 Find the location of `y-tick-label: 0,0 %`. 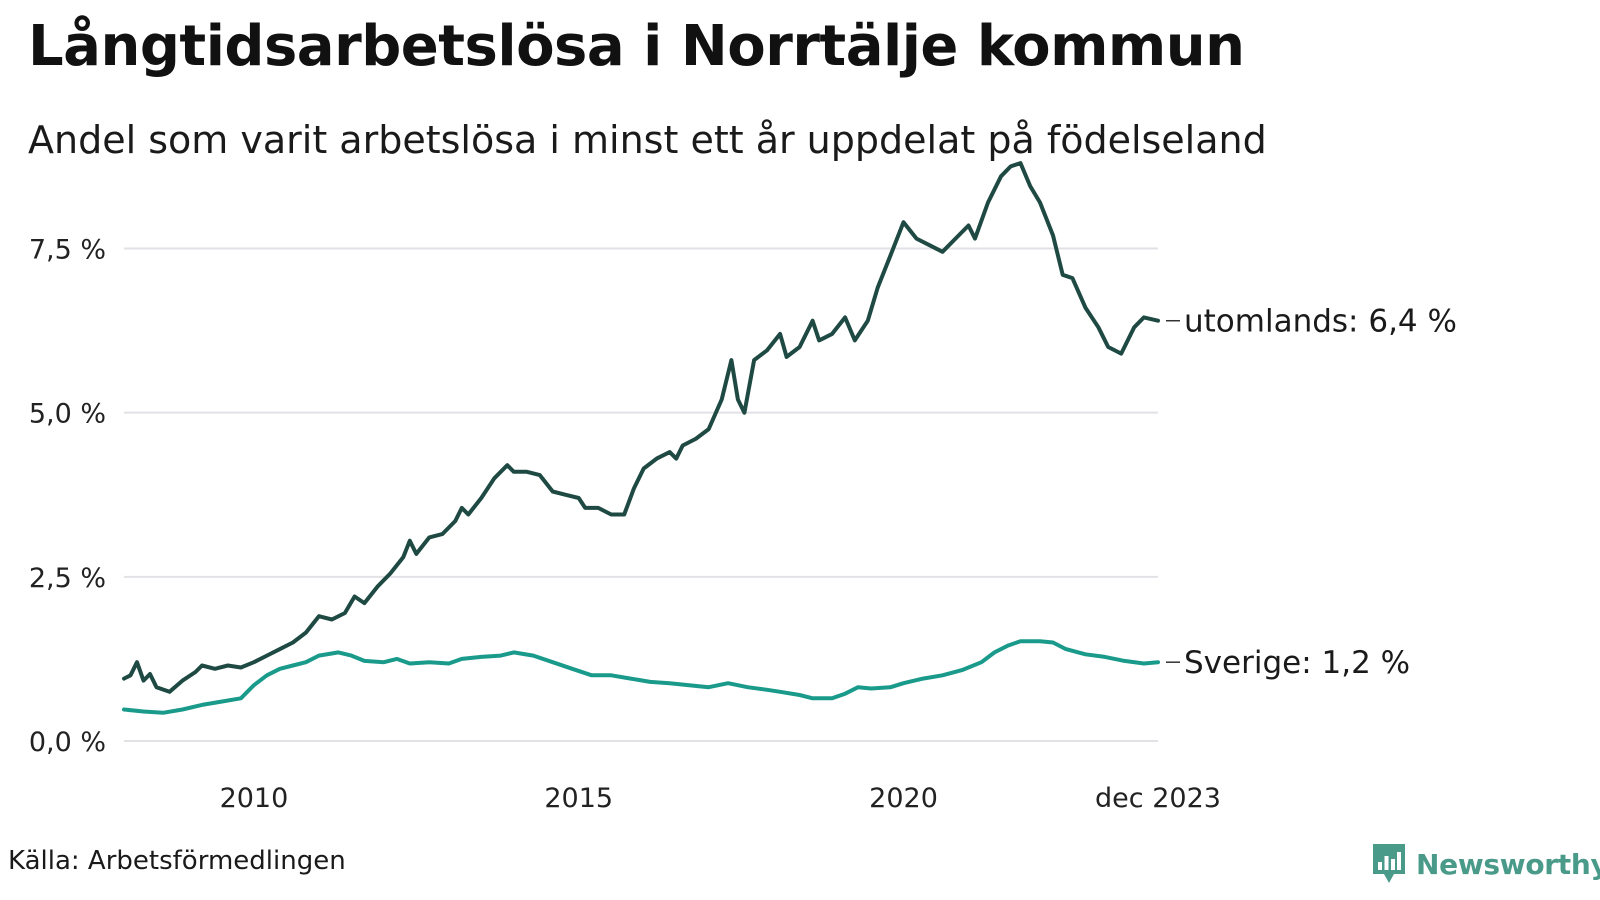

y-tick-label: 0,0 % is located at coordinates (67, 742).